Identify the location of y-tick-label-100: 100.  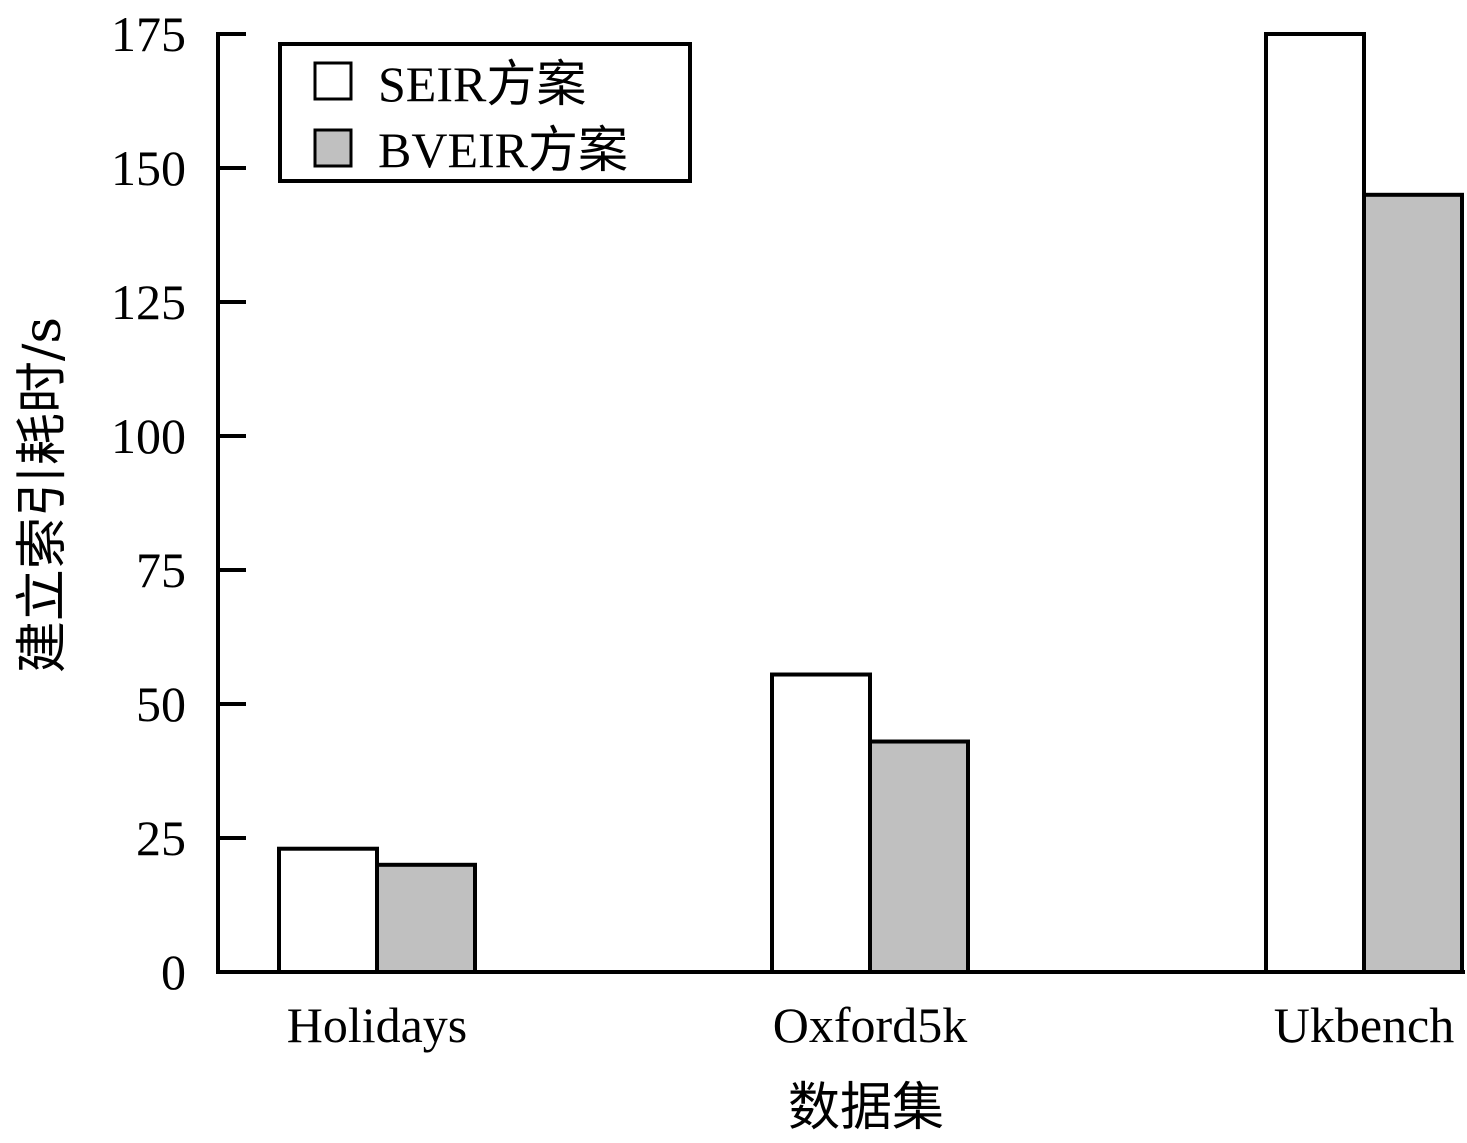
(148, 436).